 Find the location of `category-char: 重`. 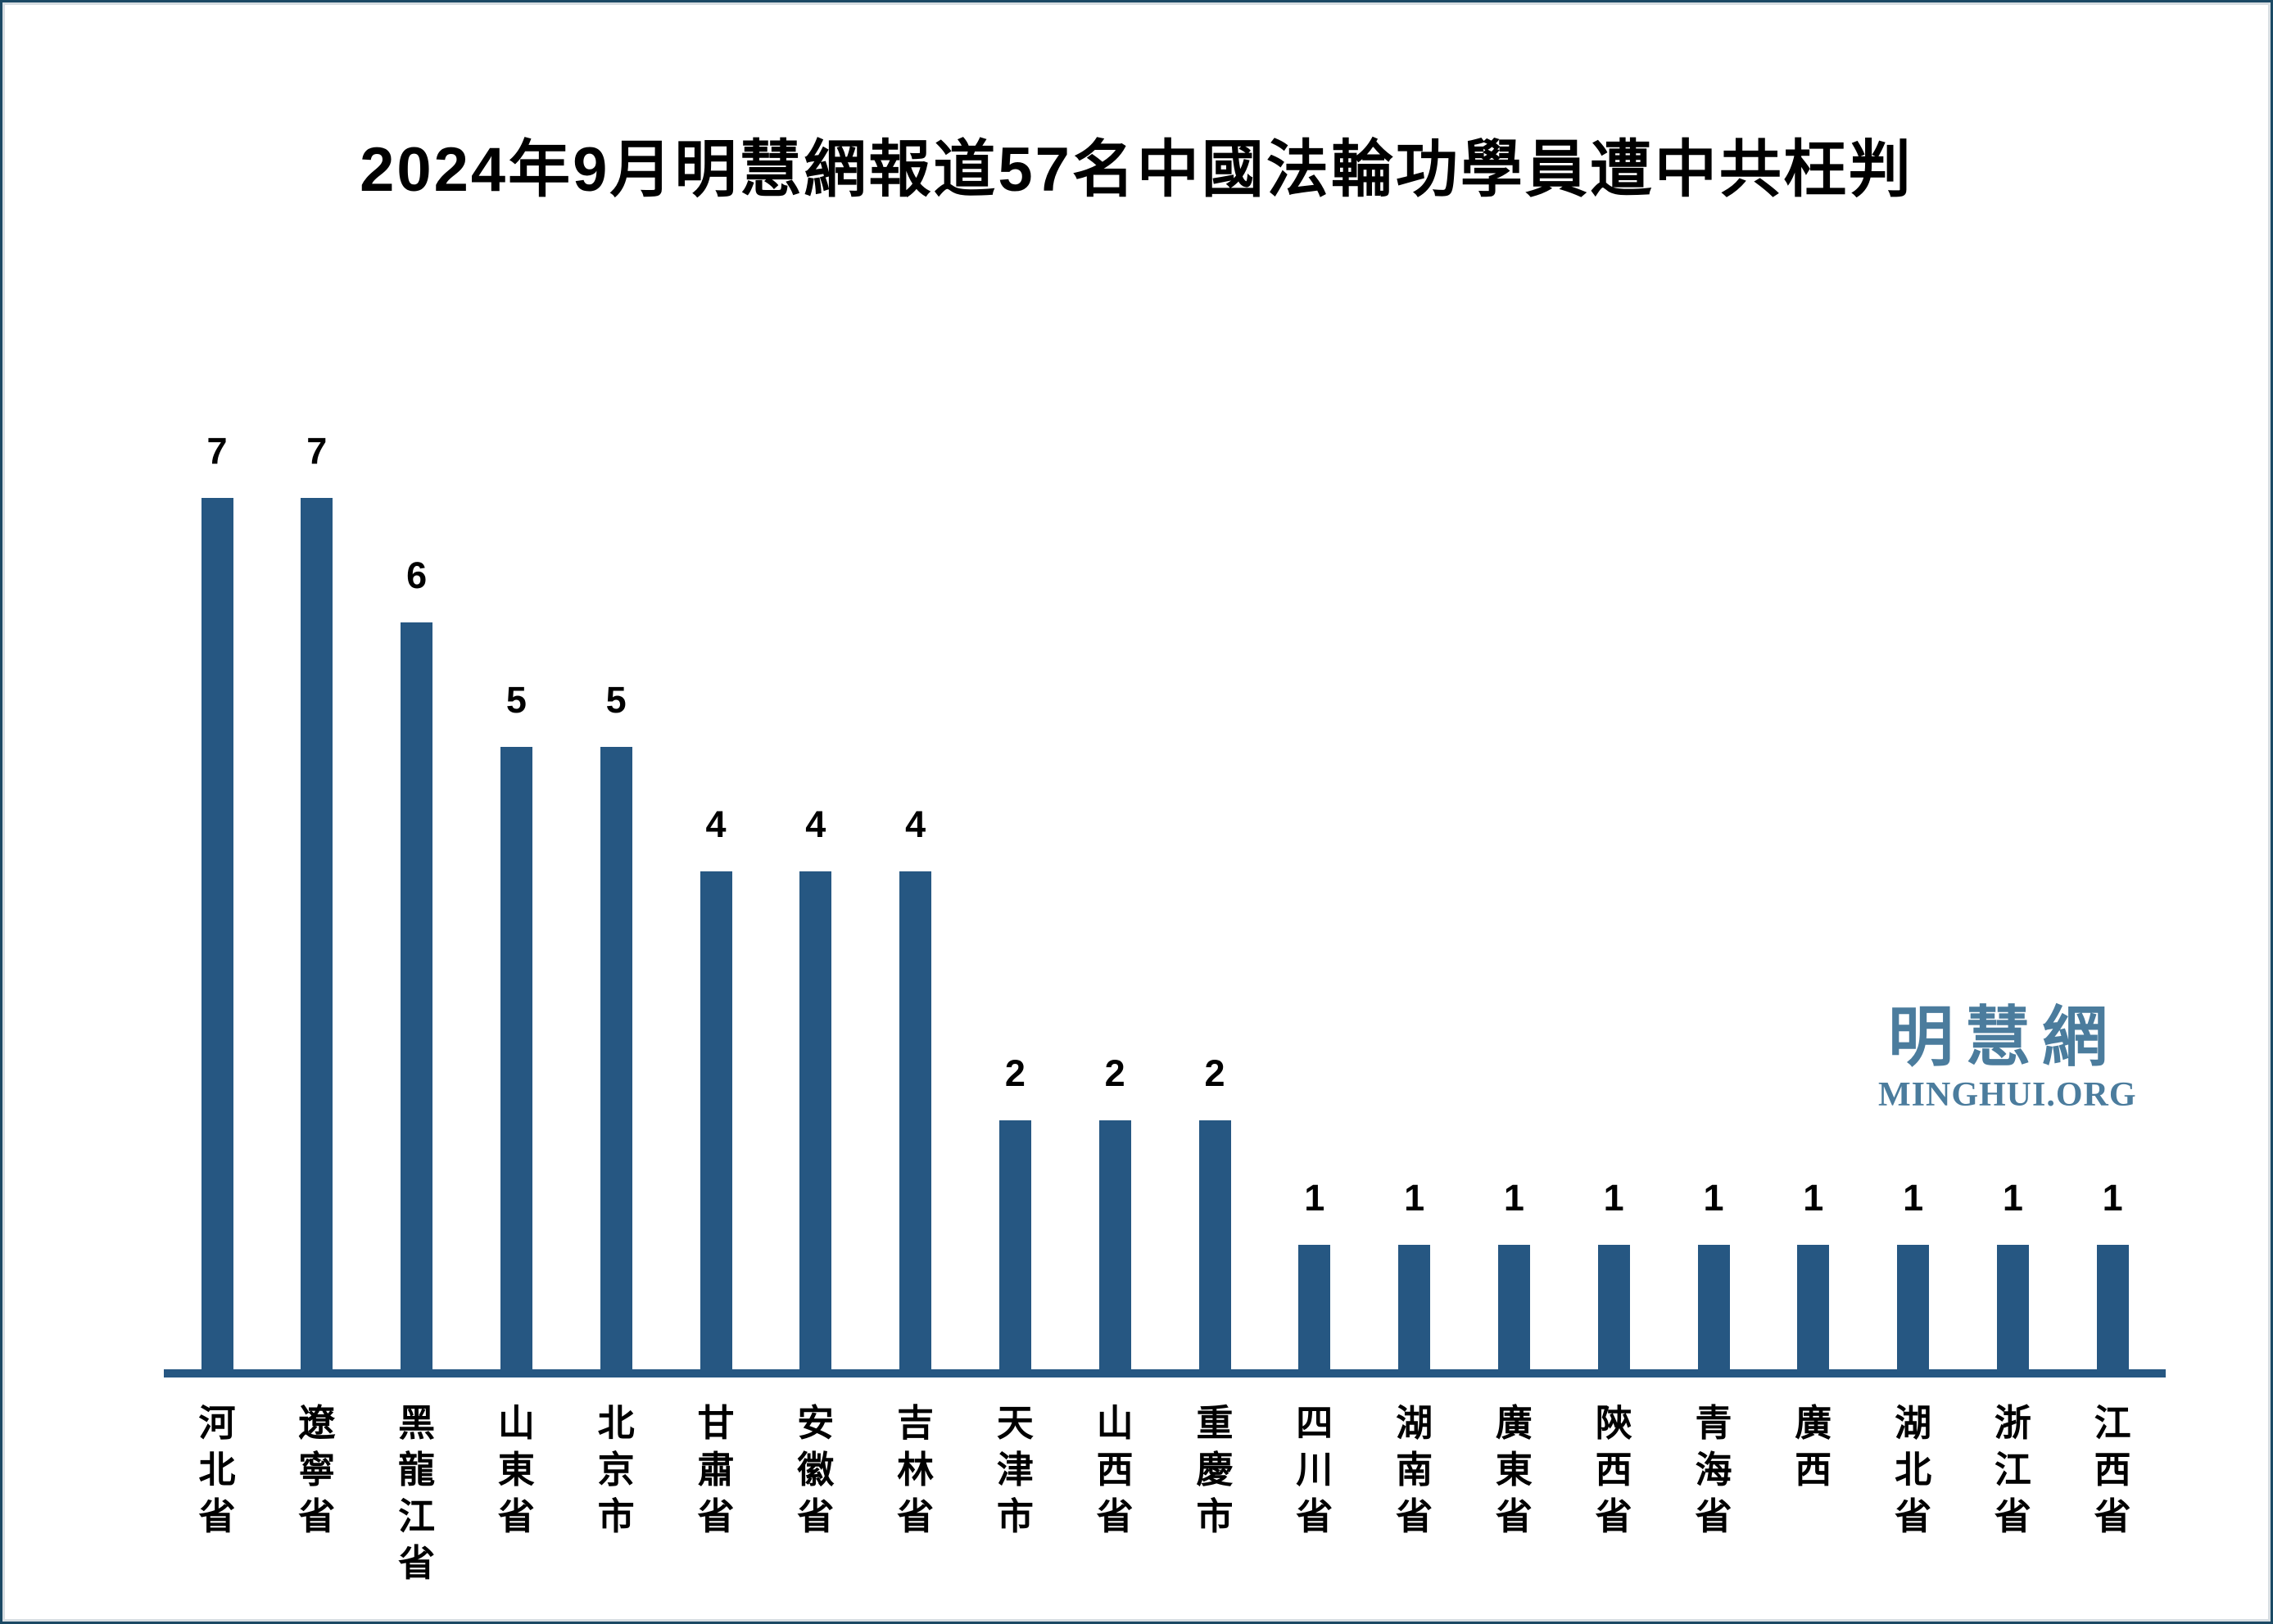

category-char: 重 is located at coordinates (1215, 1423).